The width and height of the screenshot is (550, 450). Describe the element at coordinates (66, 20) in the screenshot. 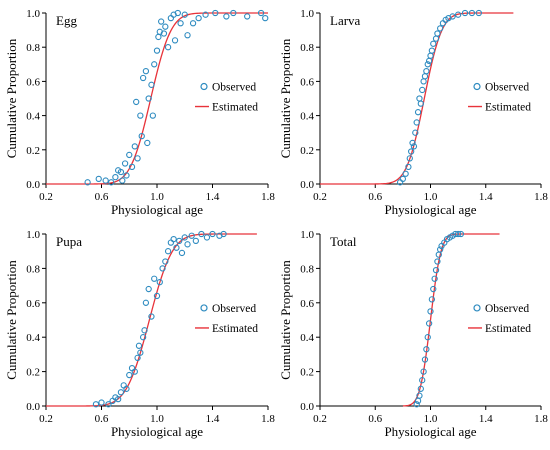

I see `panel-title: Egg` at that location.